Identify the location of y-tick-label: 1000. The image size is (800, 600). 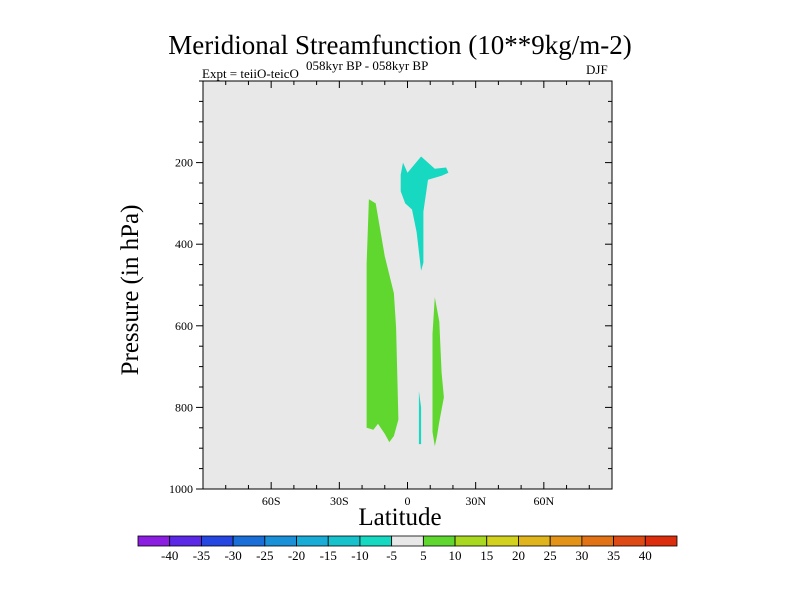
(181, 489).